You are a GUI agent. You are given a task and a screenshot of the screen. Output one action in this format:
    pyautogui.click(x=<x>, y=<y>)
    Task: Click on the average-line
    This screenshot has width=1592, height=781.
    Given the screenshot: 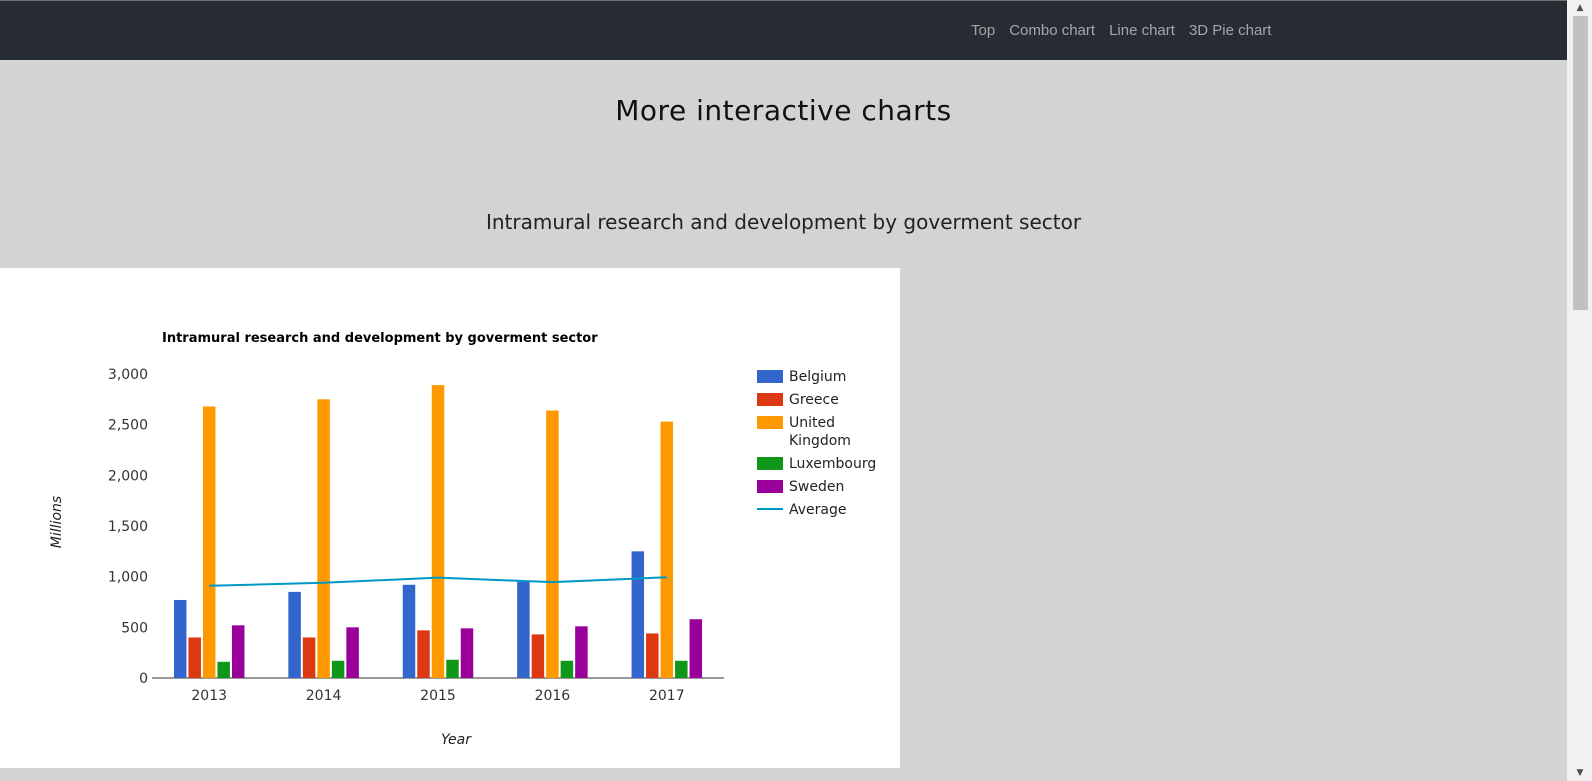 What is the action you would take?
    pyautogui.click(x=438, y=581)
    